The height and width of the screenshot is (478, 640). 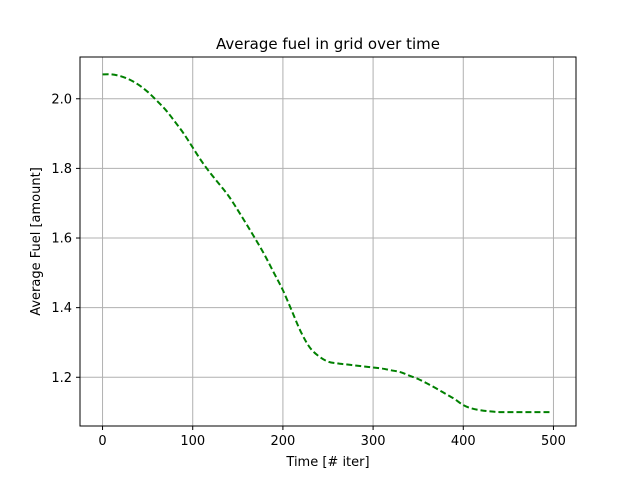 I want to click on y-tick-label: 1.6, so click(x=61, y=239).